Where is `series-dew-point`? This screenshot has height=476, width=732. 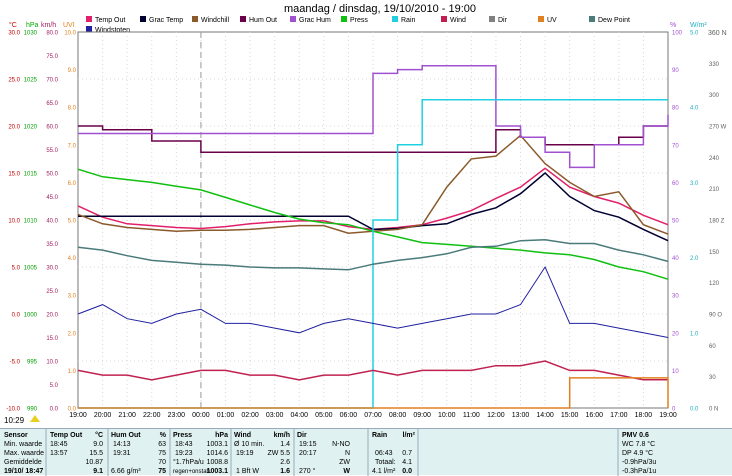
series-dew-point is located at coordinates (373, 254).